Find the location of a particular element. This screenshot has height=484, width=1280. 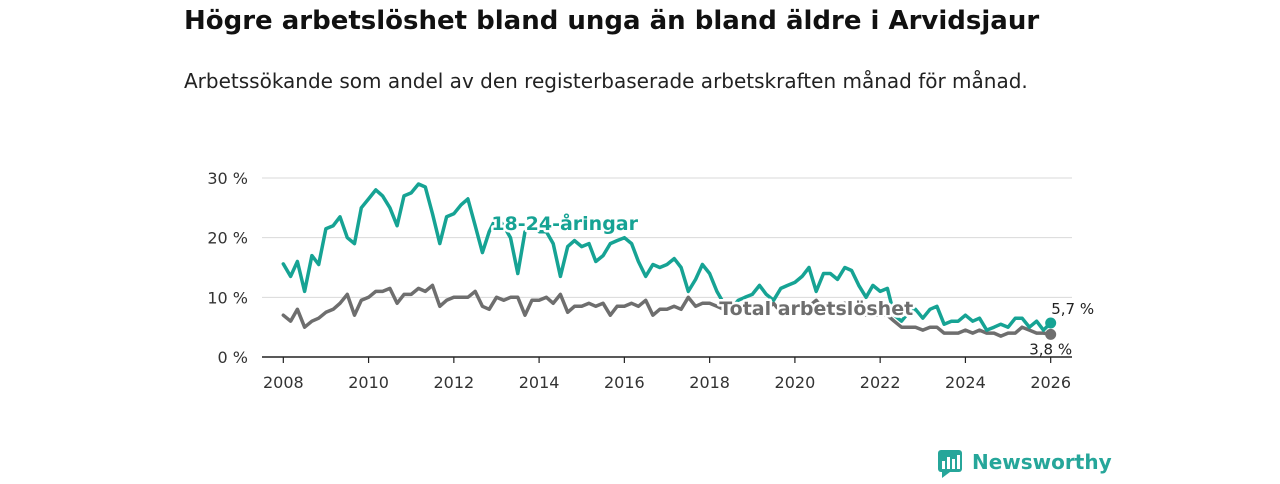

x-tick-label: 2010 is located at coordinates (368, 382).